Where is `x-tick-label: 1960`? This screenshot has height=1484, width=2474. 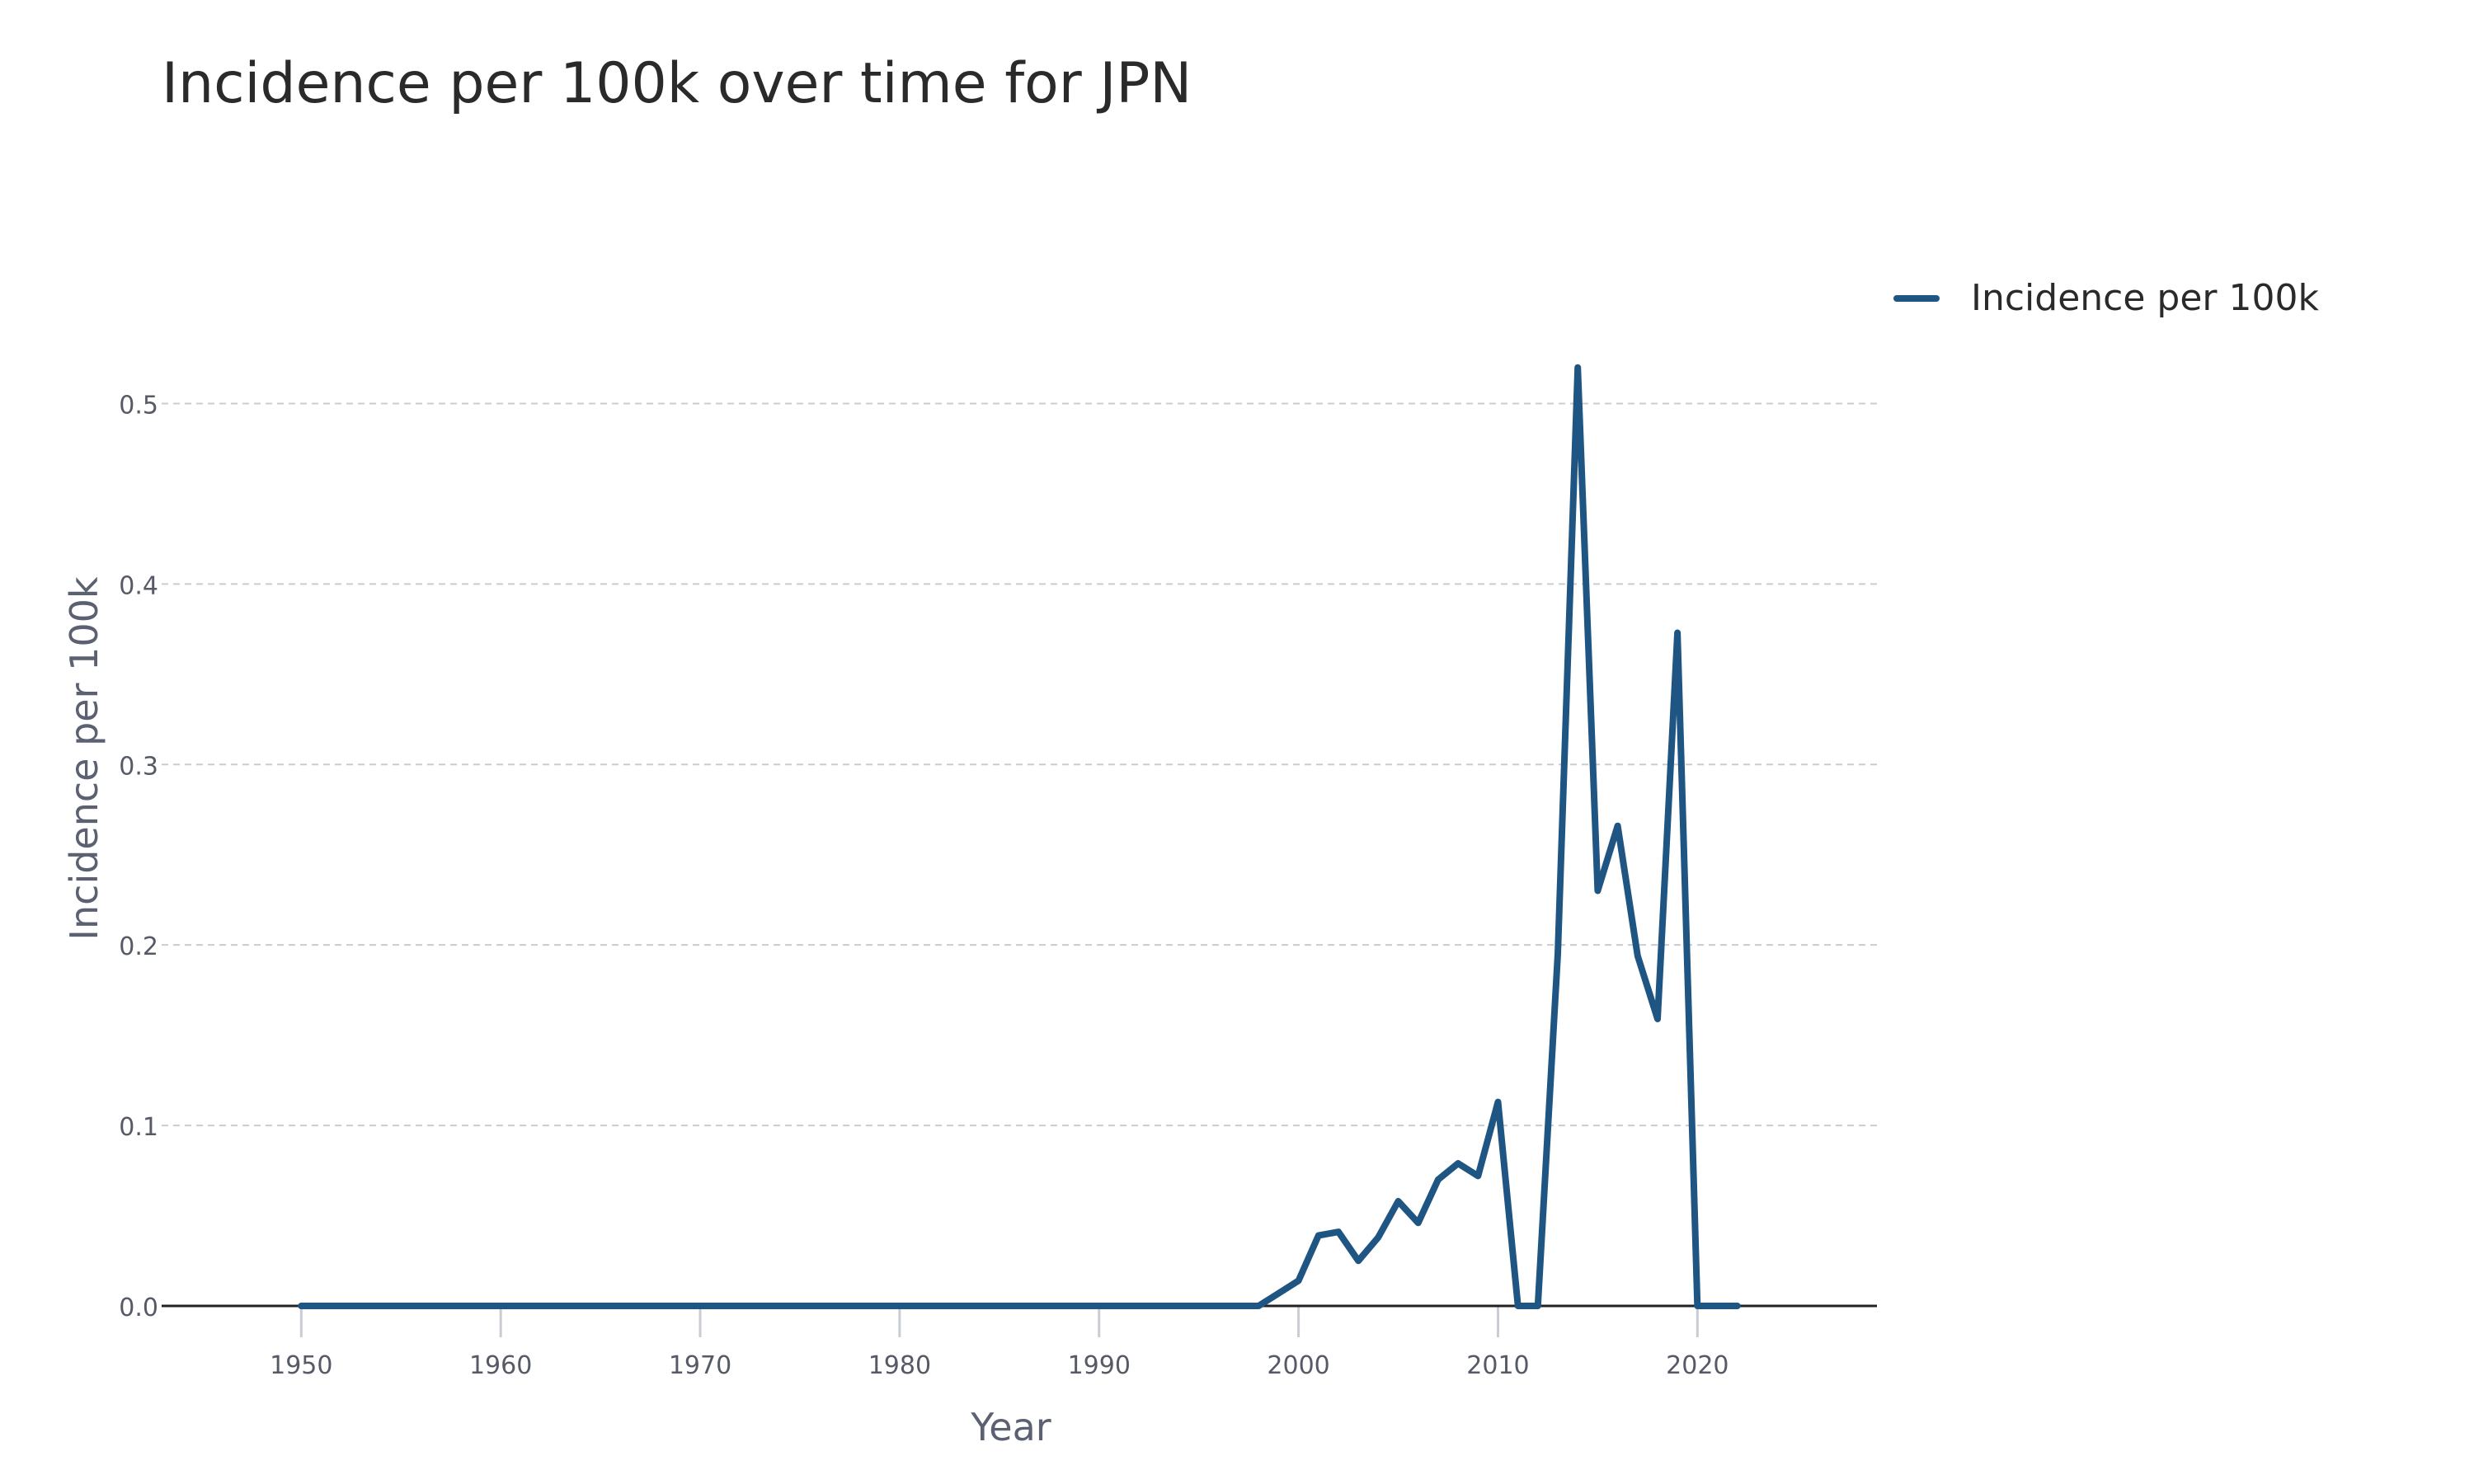
x-tick-label: 1960 is located at coordinates (500, 1365).